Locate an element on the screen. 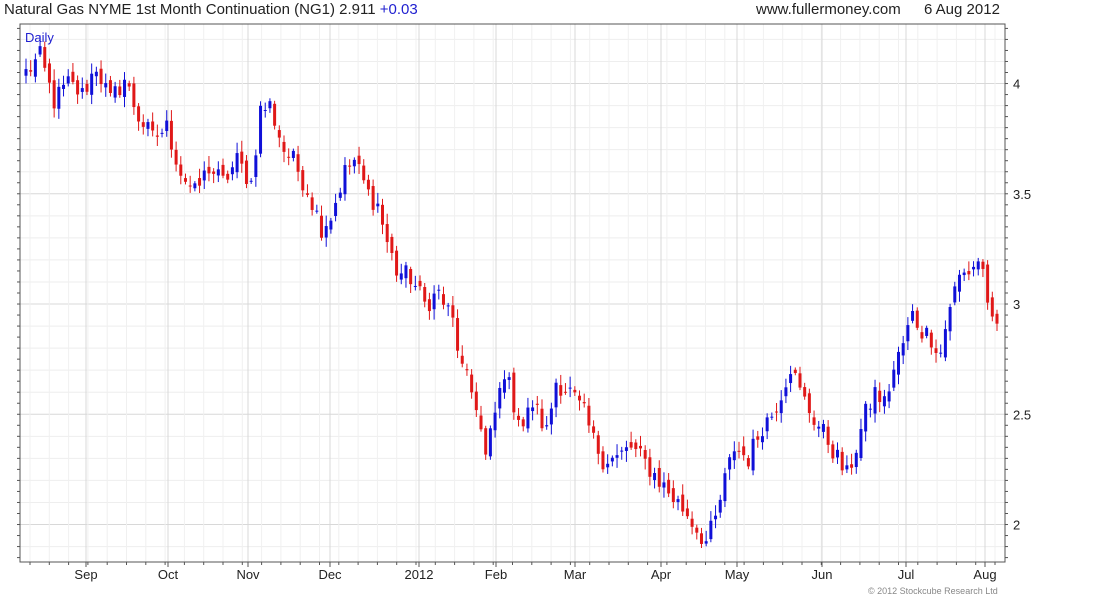 The height and width of the screenshot is (600, 1100). x-tick-label: Oct is located at coordinates (168, 574).